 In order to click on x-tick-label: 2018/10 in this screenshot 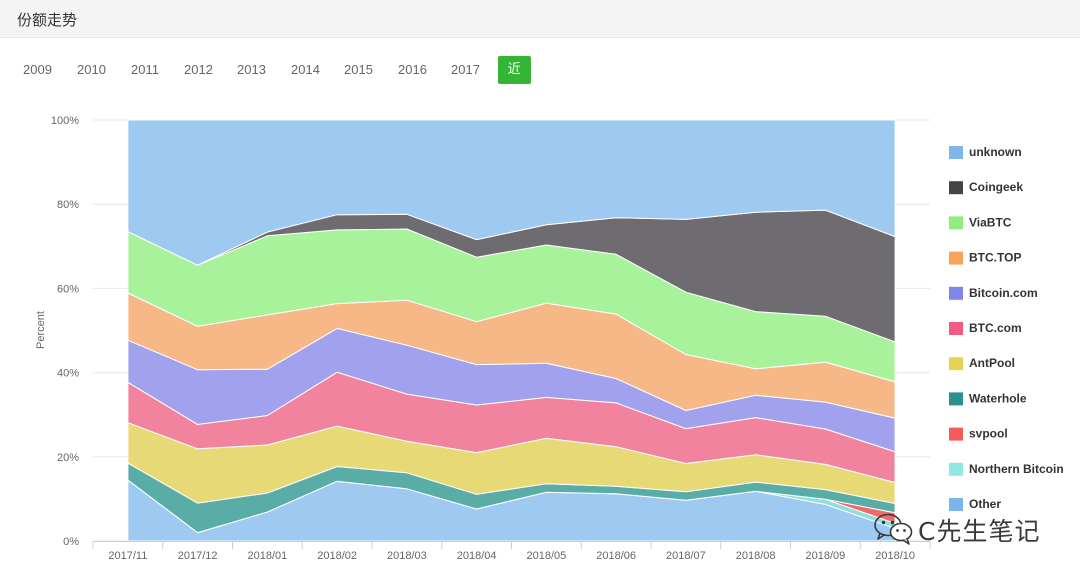, I will do `click(895, 556)`.